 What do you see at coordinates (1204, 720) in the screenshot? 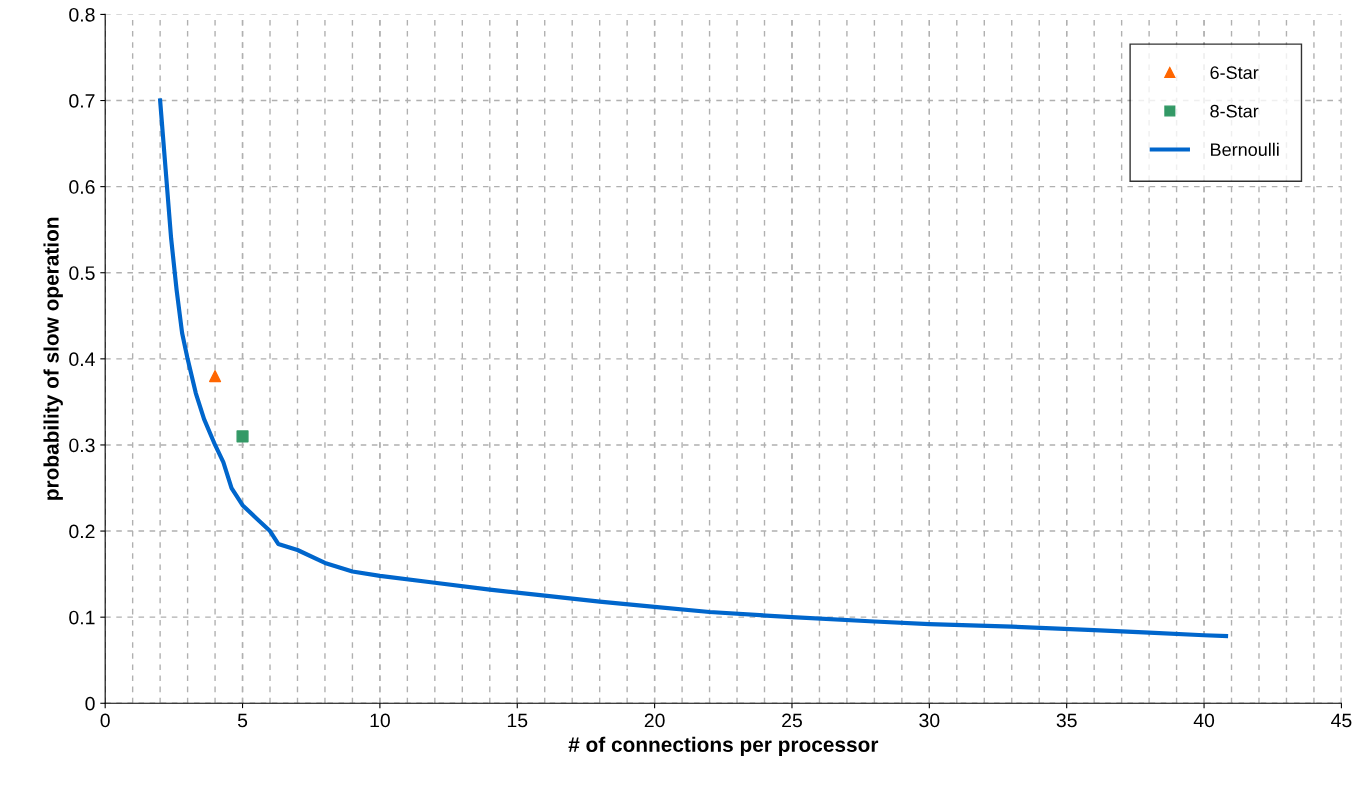
I see `x-tick-label: 40` at bounding box center [1204, 720].